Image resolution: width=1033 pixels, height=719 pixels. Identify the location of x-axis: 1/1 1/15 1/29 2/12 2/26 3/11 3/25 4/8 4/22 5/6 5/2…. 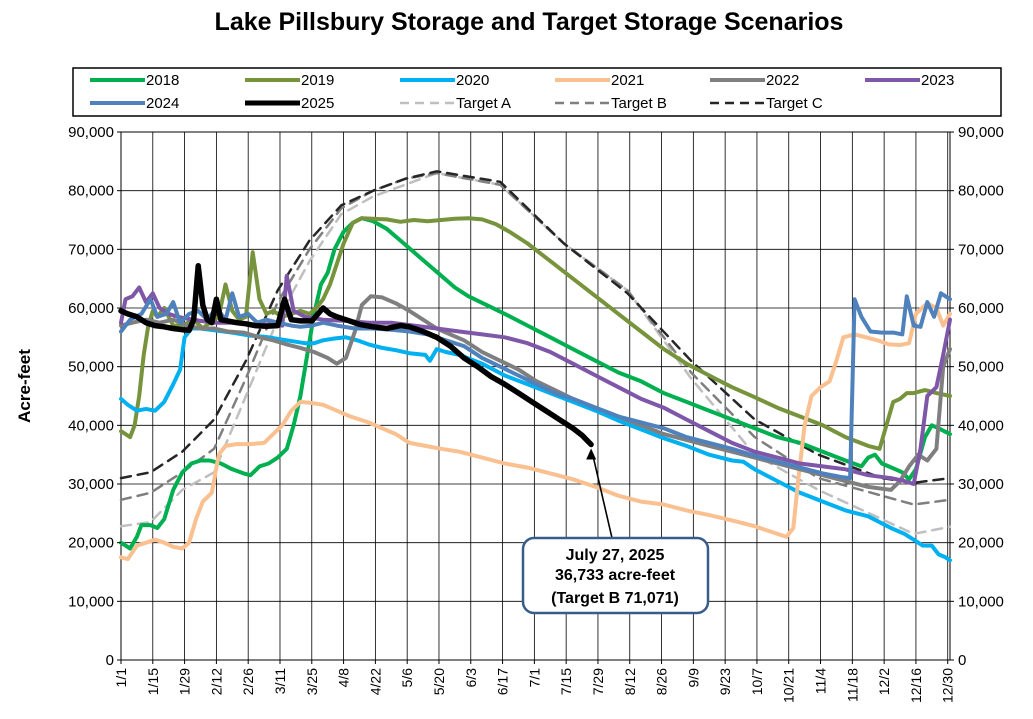
(534, 681).